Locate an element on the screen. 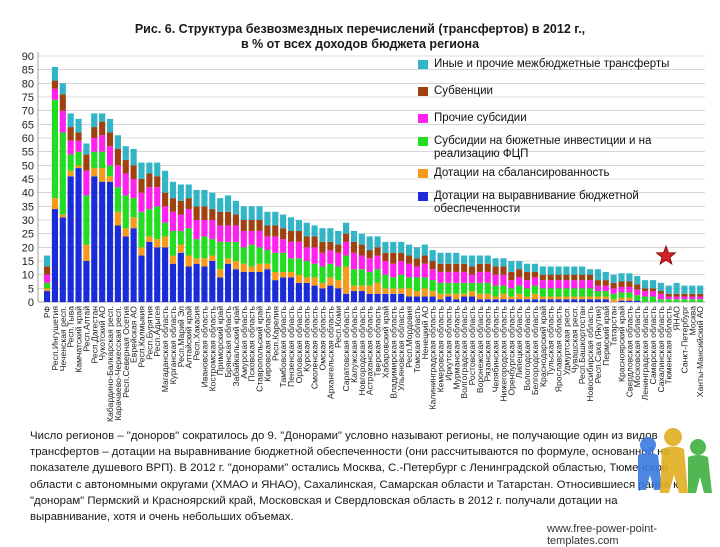  x-tick-label: Ивановская область is located at coordinates (204, 346).